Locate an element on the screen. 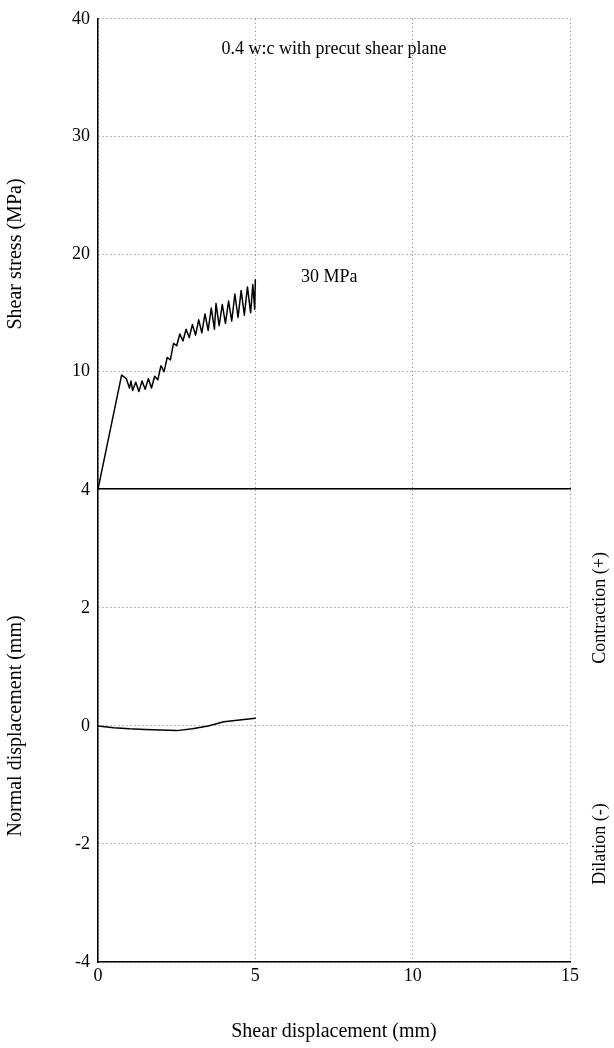 The image size is (614, 1048). text: Contraction (+) is located at coordinates (599, 608).